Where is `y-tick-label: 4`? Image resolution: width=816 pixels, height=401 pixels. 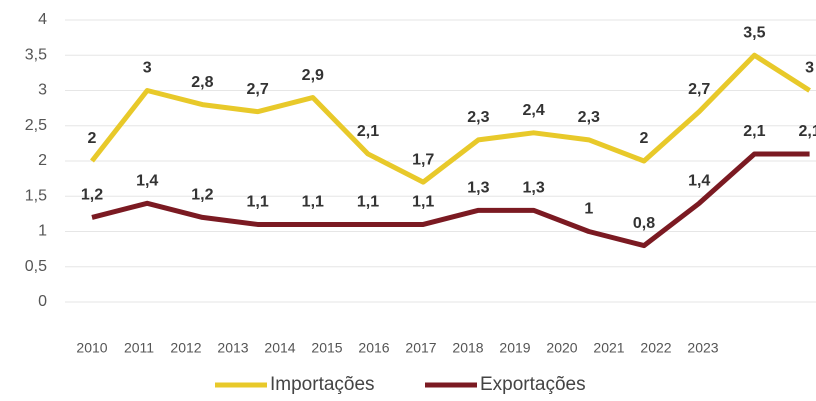 y-tick-label: 4 is located at coordinates (42, 19).